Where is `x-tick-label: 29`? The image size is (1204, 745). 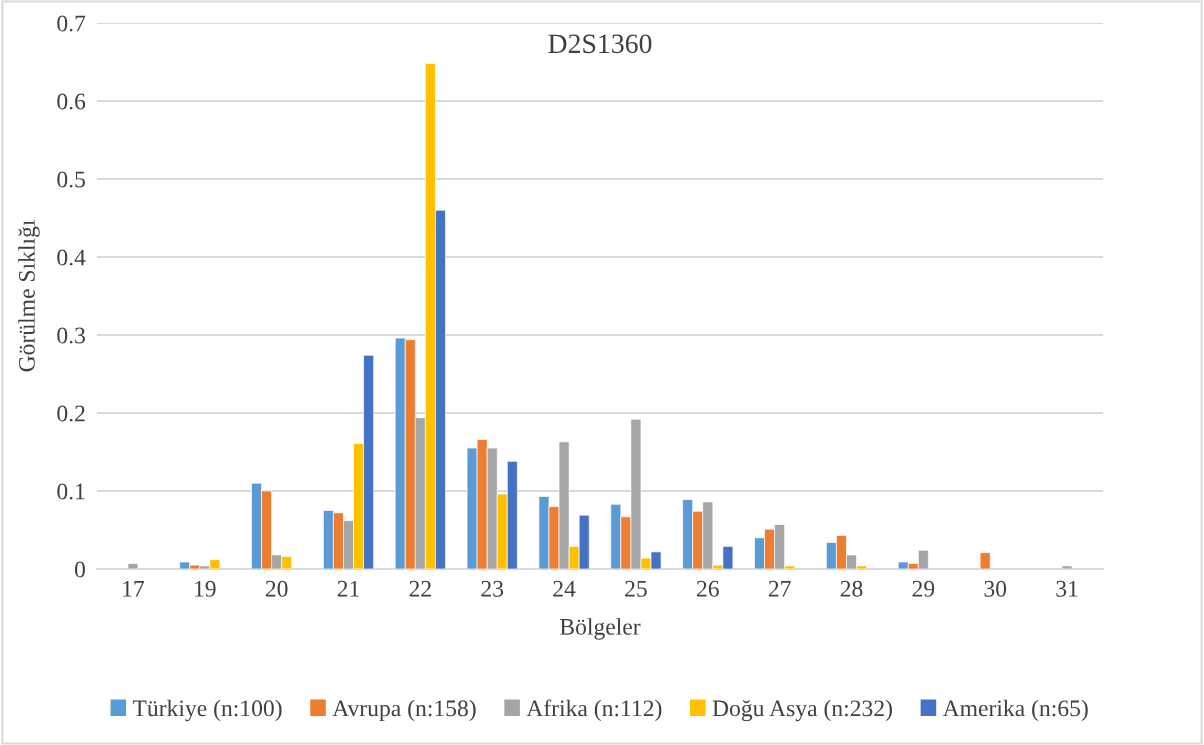
x-tick-label: 29 is located at coordinates (923, 588).